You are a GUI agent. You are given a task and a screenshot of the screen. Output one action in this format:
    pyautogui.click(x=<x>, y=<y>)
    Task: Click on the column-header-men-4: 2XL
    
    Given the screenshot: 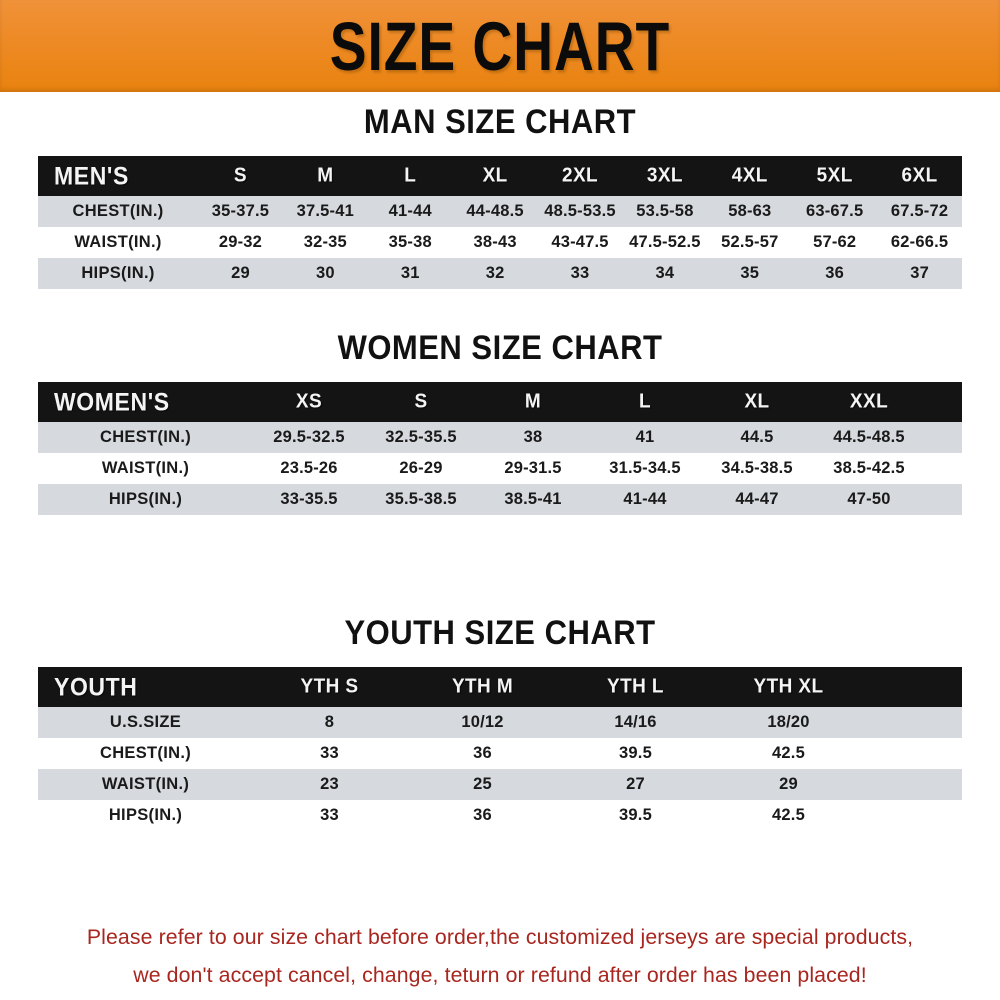 What is the action you would take?
    pyautogui.click(x=580, y=175)
    